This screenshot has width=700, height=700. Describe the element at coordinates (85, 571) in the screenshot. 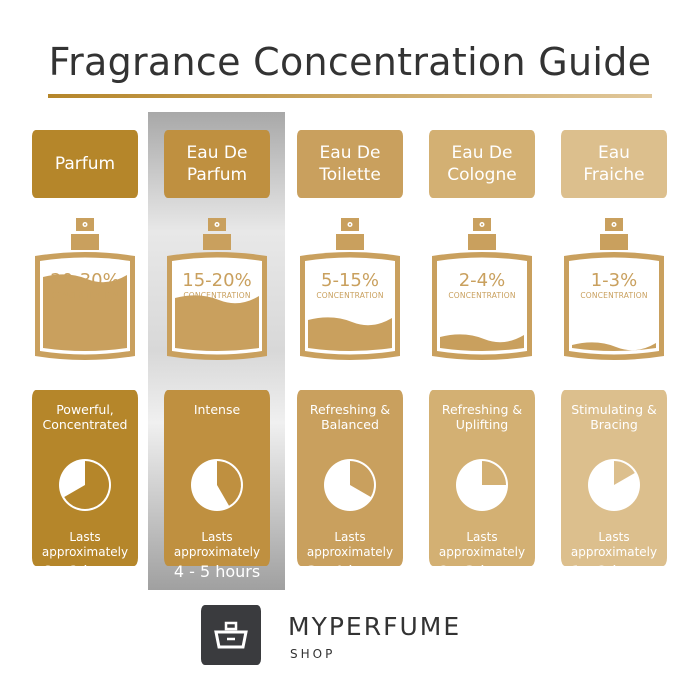

I see `duration-hours: 6 - 8 hours` at that location.